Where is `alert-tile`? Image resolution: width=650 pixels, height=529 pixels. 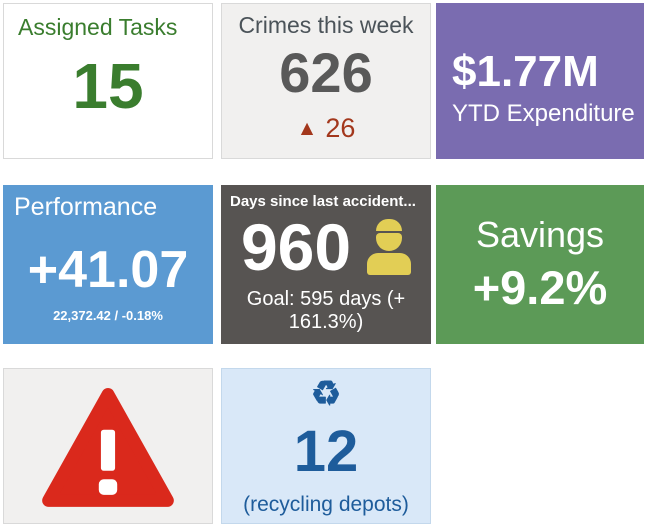 alert-tile is located at coordinates (108, 446).